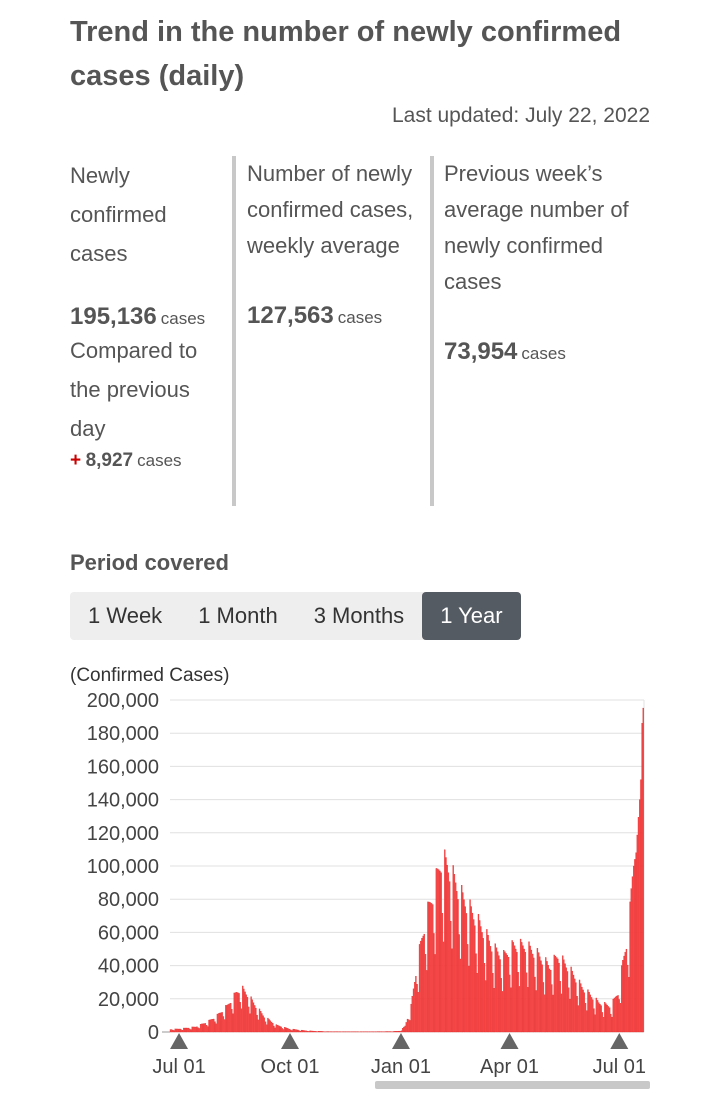  Describe the element at coordinates (128, 933) in the screenshot. I see `y-tick-label: 60,000` at that location.